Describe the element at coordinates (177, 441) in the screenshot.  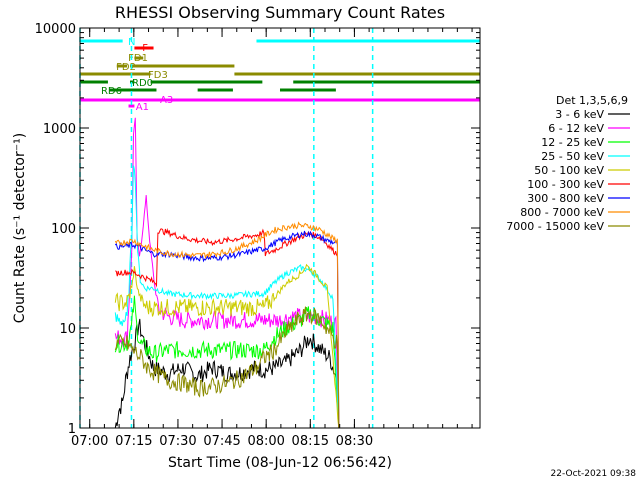
I see `x-tick-label: 07:30` at that location.